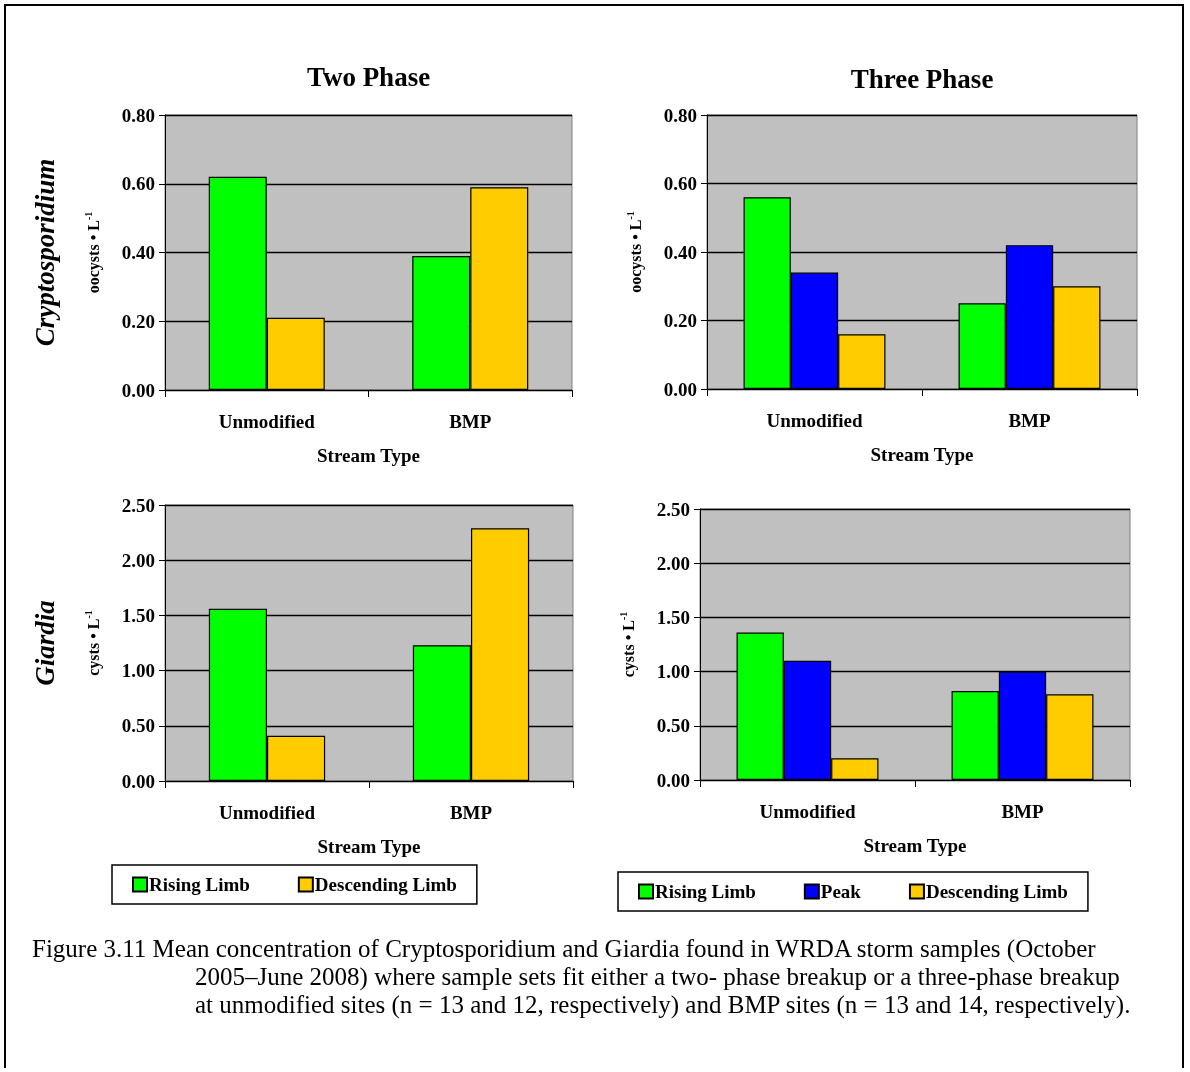 This screenshot has height=1072, width=1190. I want to click on text: Cryptosporidium, so click(45, 252).